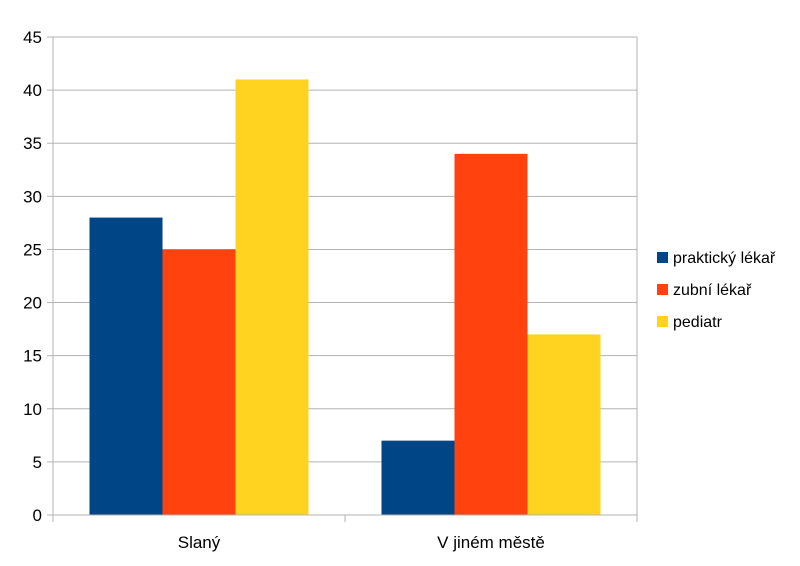 The height and width of the screenshot is (566, 800). What do you see at coordinates (32, 90) in the screenshot?
I see `y-tick-label: 40` at bounding box center [32, 90].